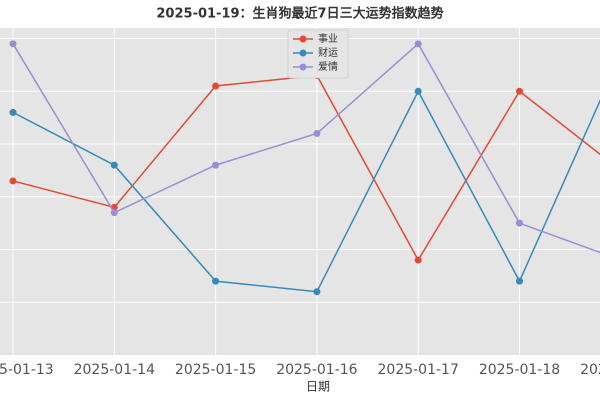 The width and height of the screenshot is (600, 400). I want to click on x-tick-label: 2025-01-15, so click(215, 370).